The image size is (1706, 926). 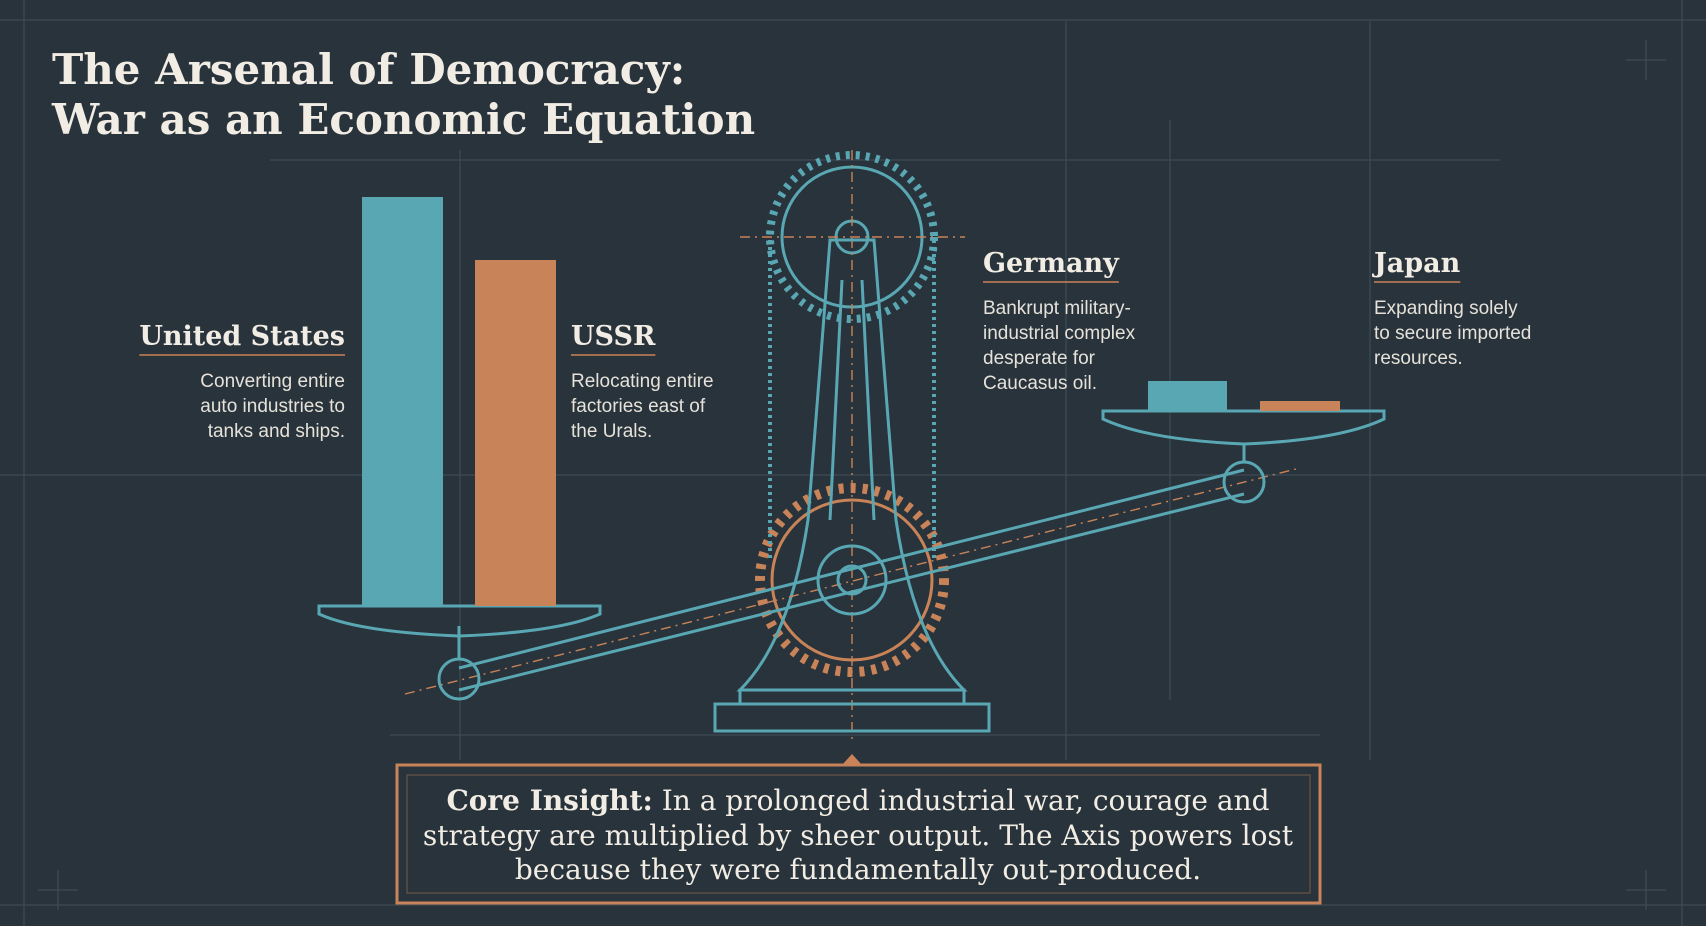 What do you see at coordinates (1057, 308) in the screenshot?
I see `label-desc: Bankrupt military-` at bounding box center [1057, 308].